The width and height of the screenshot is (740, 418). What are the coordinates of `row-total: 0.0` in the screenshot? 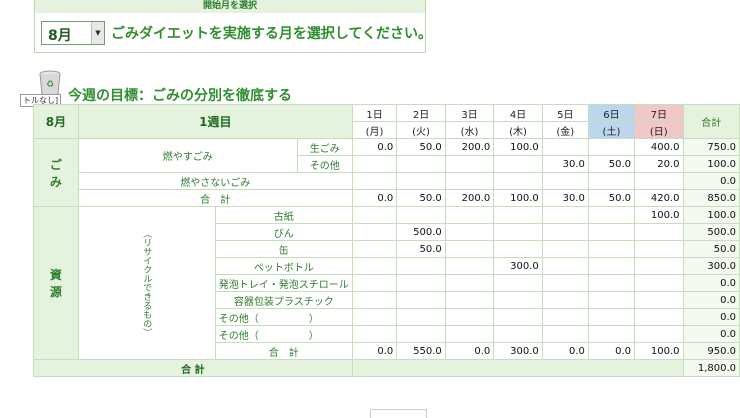 It's located at (711, 317).